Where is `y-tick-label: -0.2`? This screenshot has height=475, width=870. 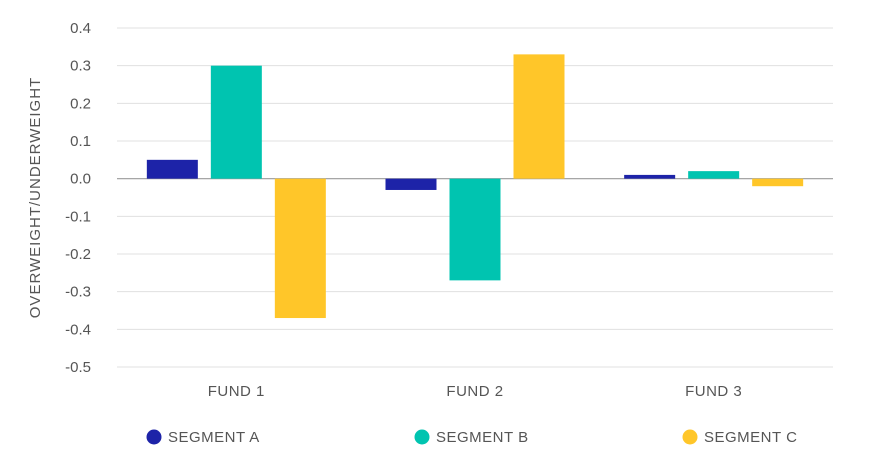
y-tick-label: -0.2 is located at coordinates (78, 254).